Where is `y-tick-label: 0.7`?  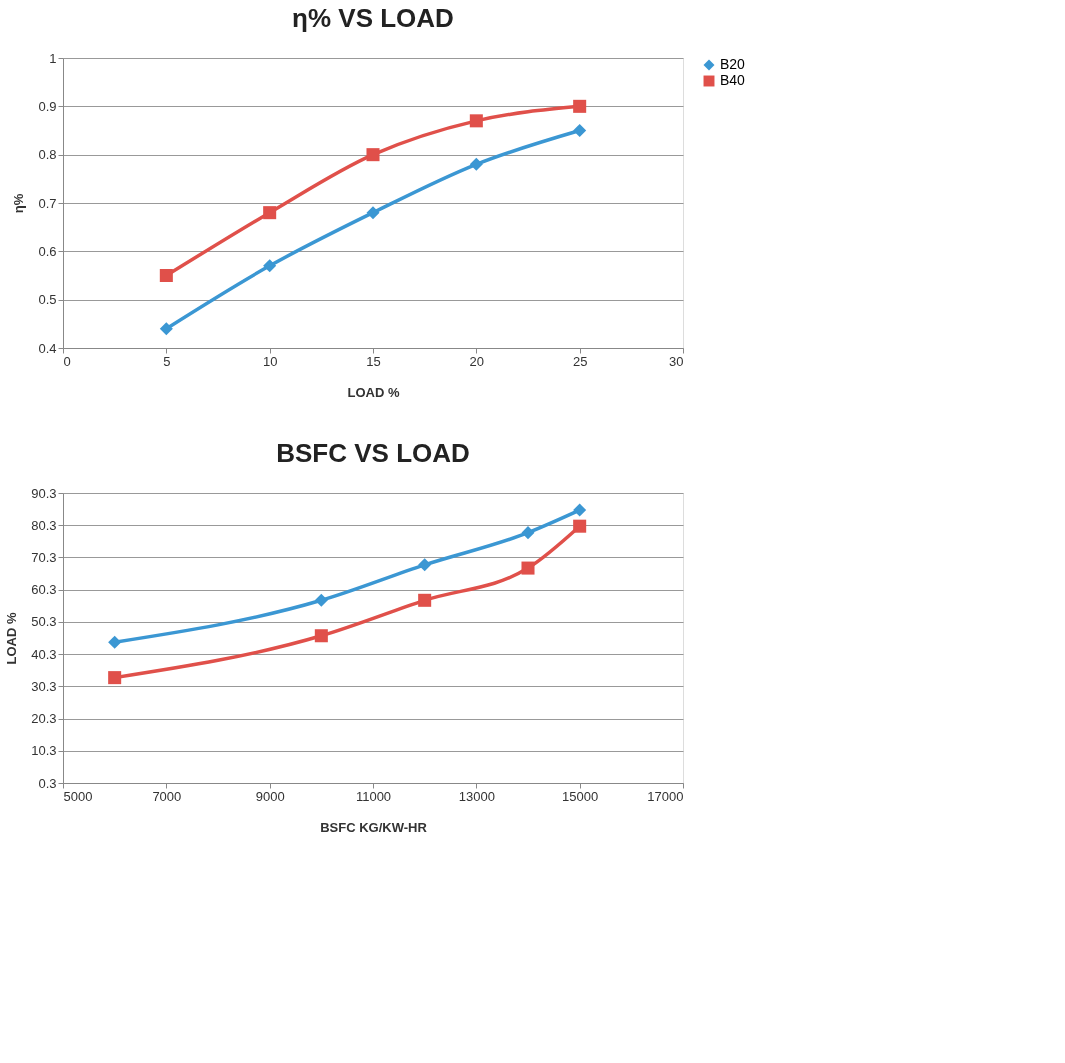 y-tick-label: 0.7 is located at coordinates (47, 203).